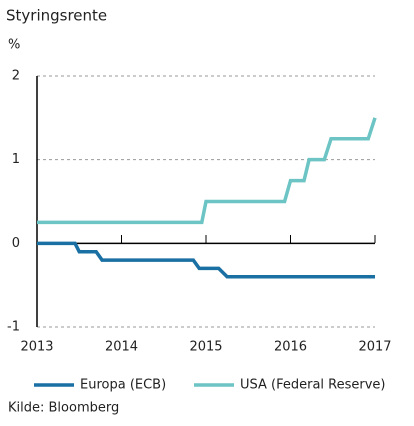  I want to click on x-tick-label: 2017, so click(374, 347).